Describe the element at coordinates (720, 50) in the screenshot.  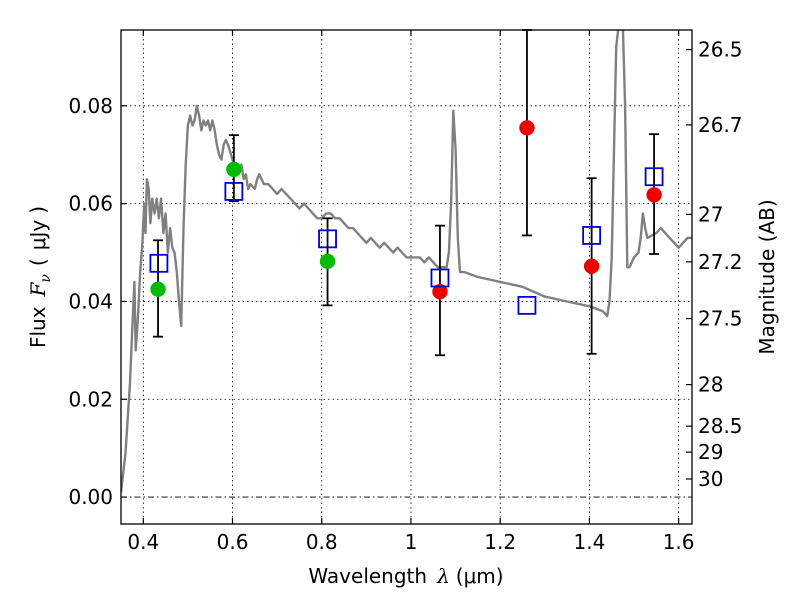
I see `right-tick-label: 26.5` at that location.